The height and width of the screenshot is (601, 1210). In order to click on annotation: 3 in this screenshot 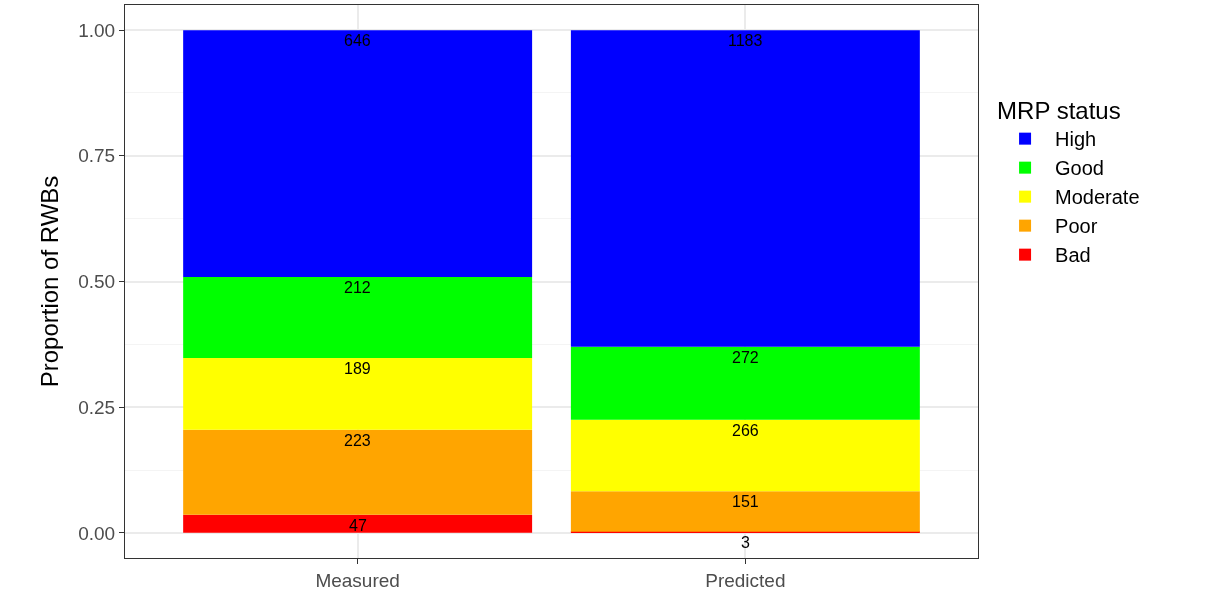, I will do `click(745, 542)`.